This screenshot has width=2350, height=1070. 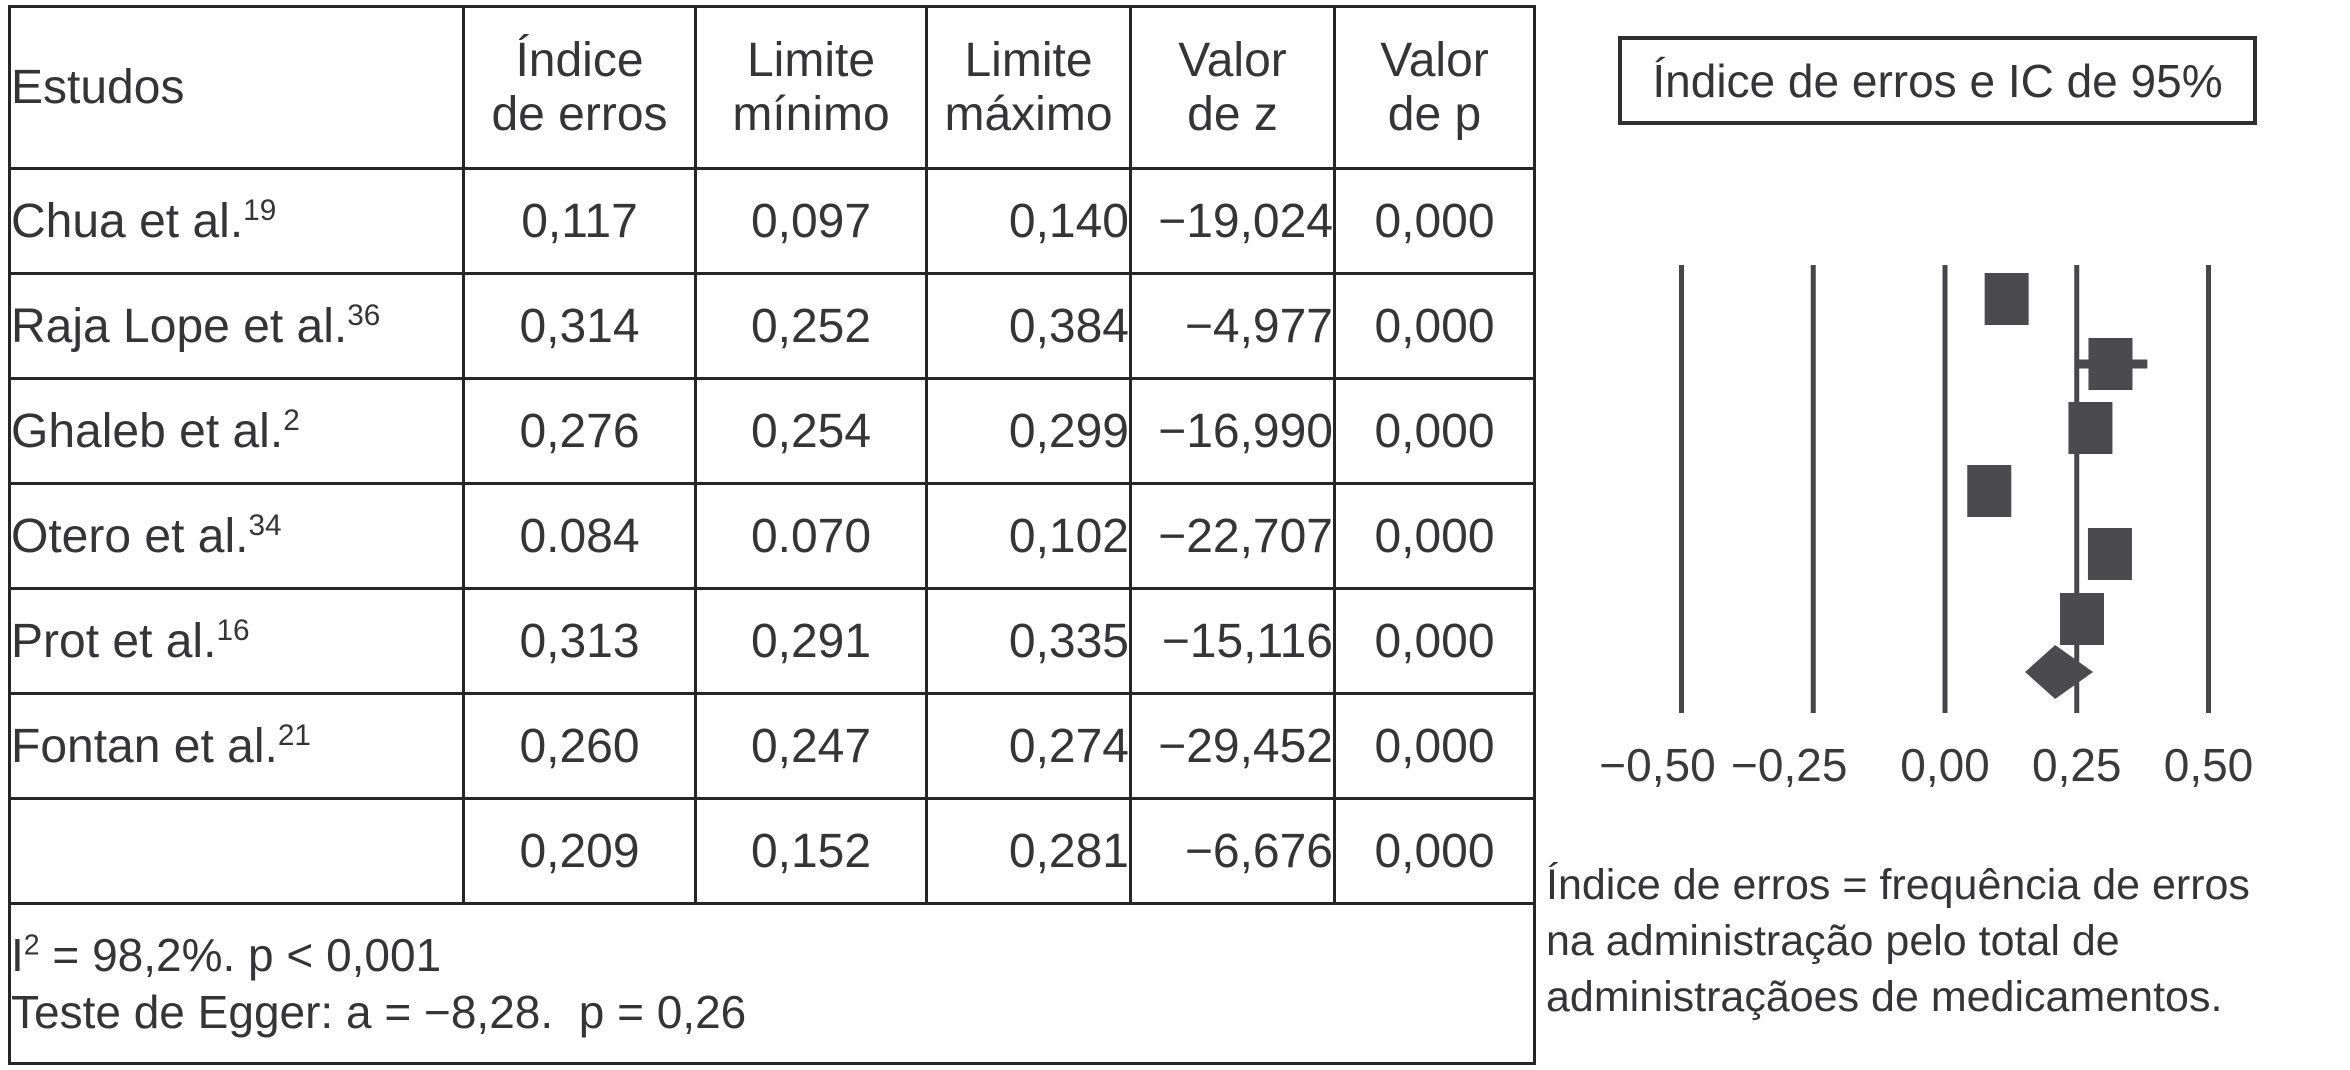 What do you see at coordinates (379, 1011) in the screenshot?
I see `egger-test-note: Teste de Egger: a = −8,28. p = 0,26` at bounding box center [379, 1011].